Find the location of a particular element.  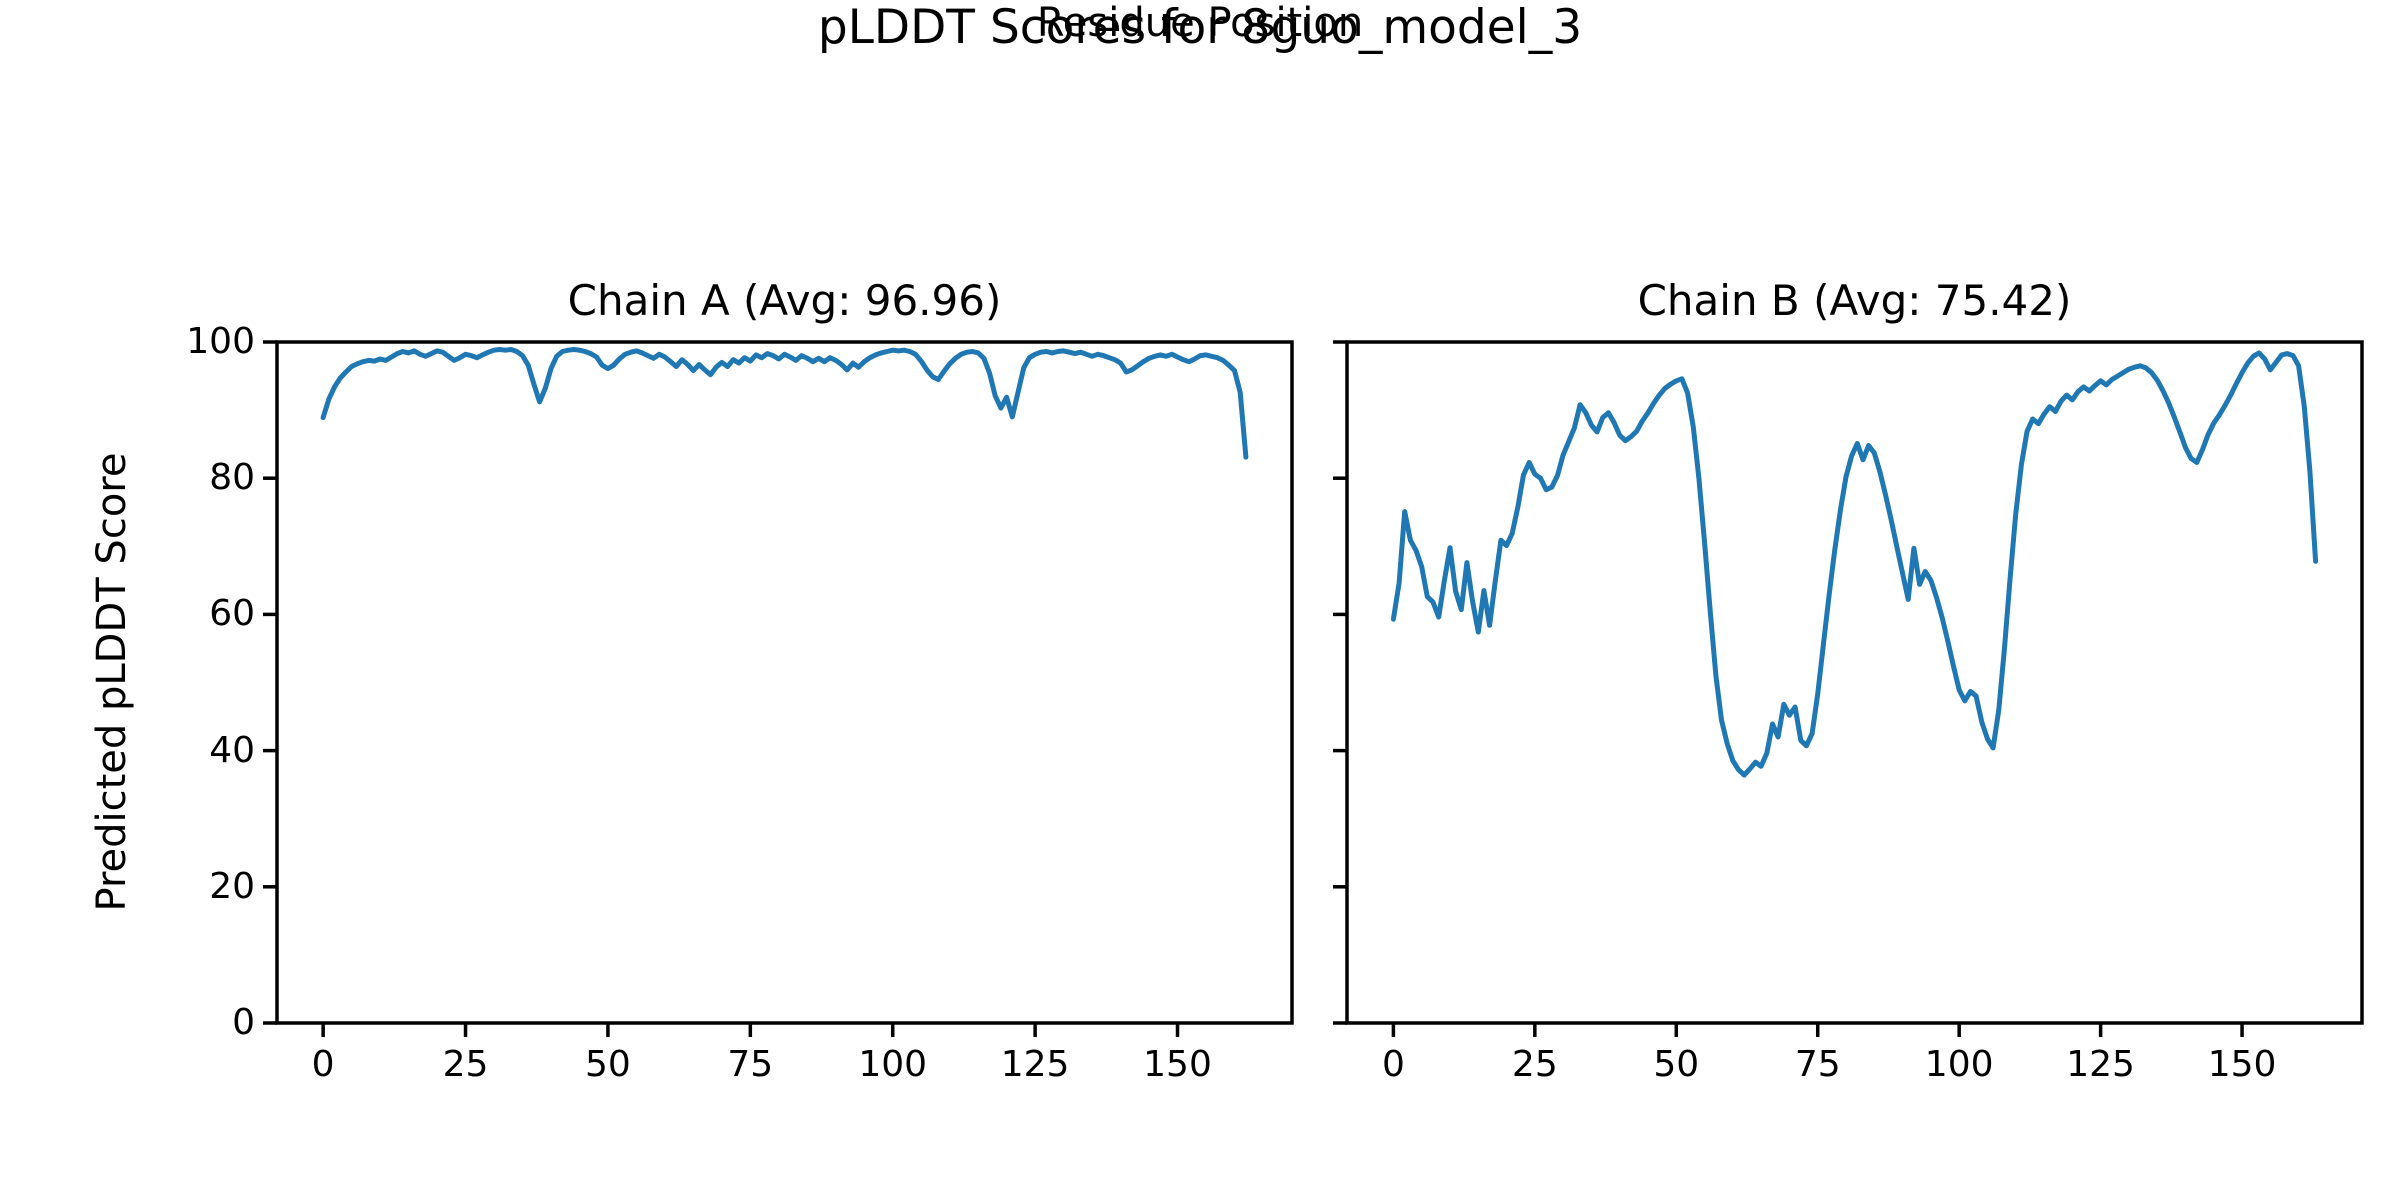

chain-a-x-tick-label: 0 is located at coordinates (323, 1064).